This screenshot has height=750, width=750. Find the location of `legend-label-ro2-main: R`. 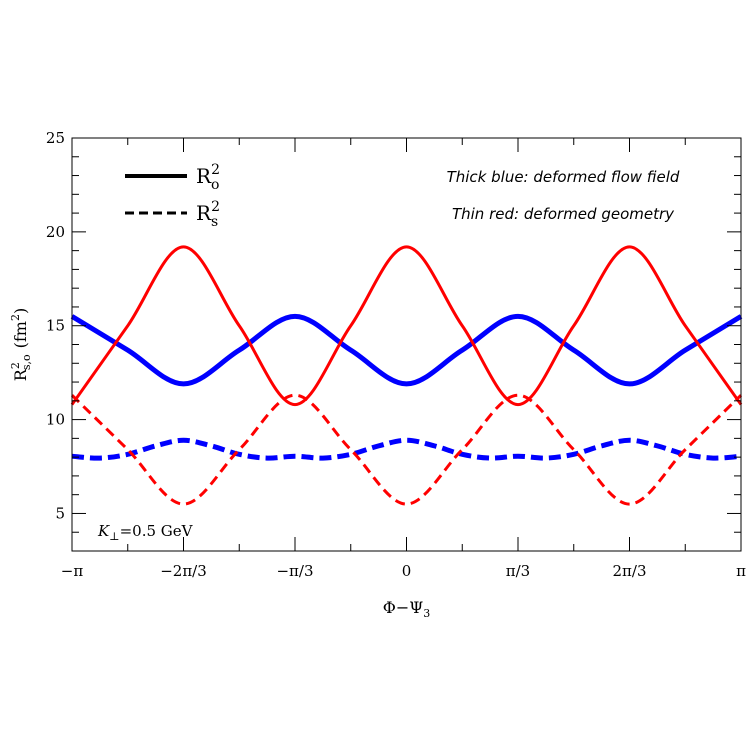

legend-label-ro2-main: R is located at coordinates (204, 176).